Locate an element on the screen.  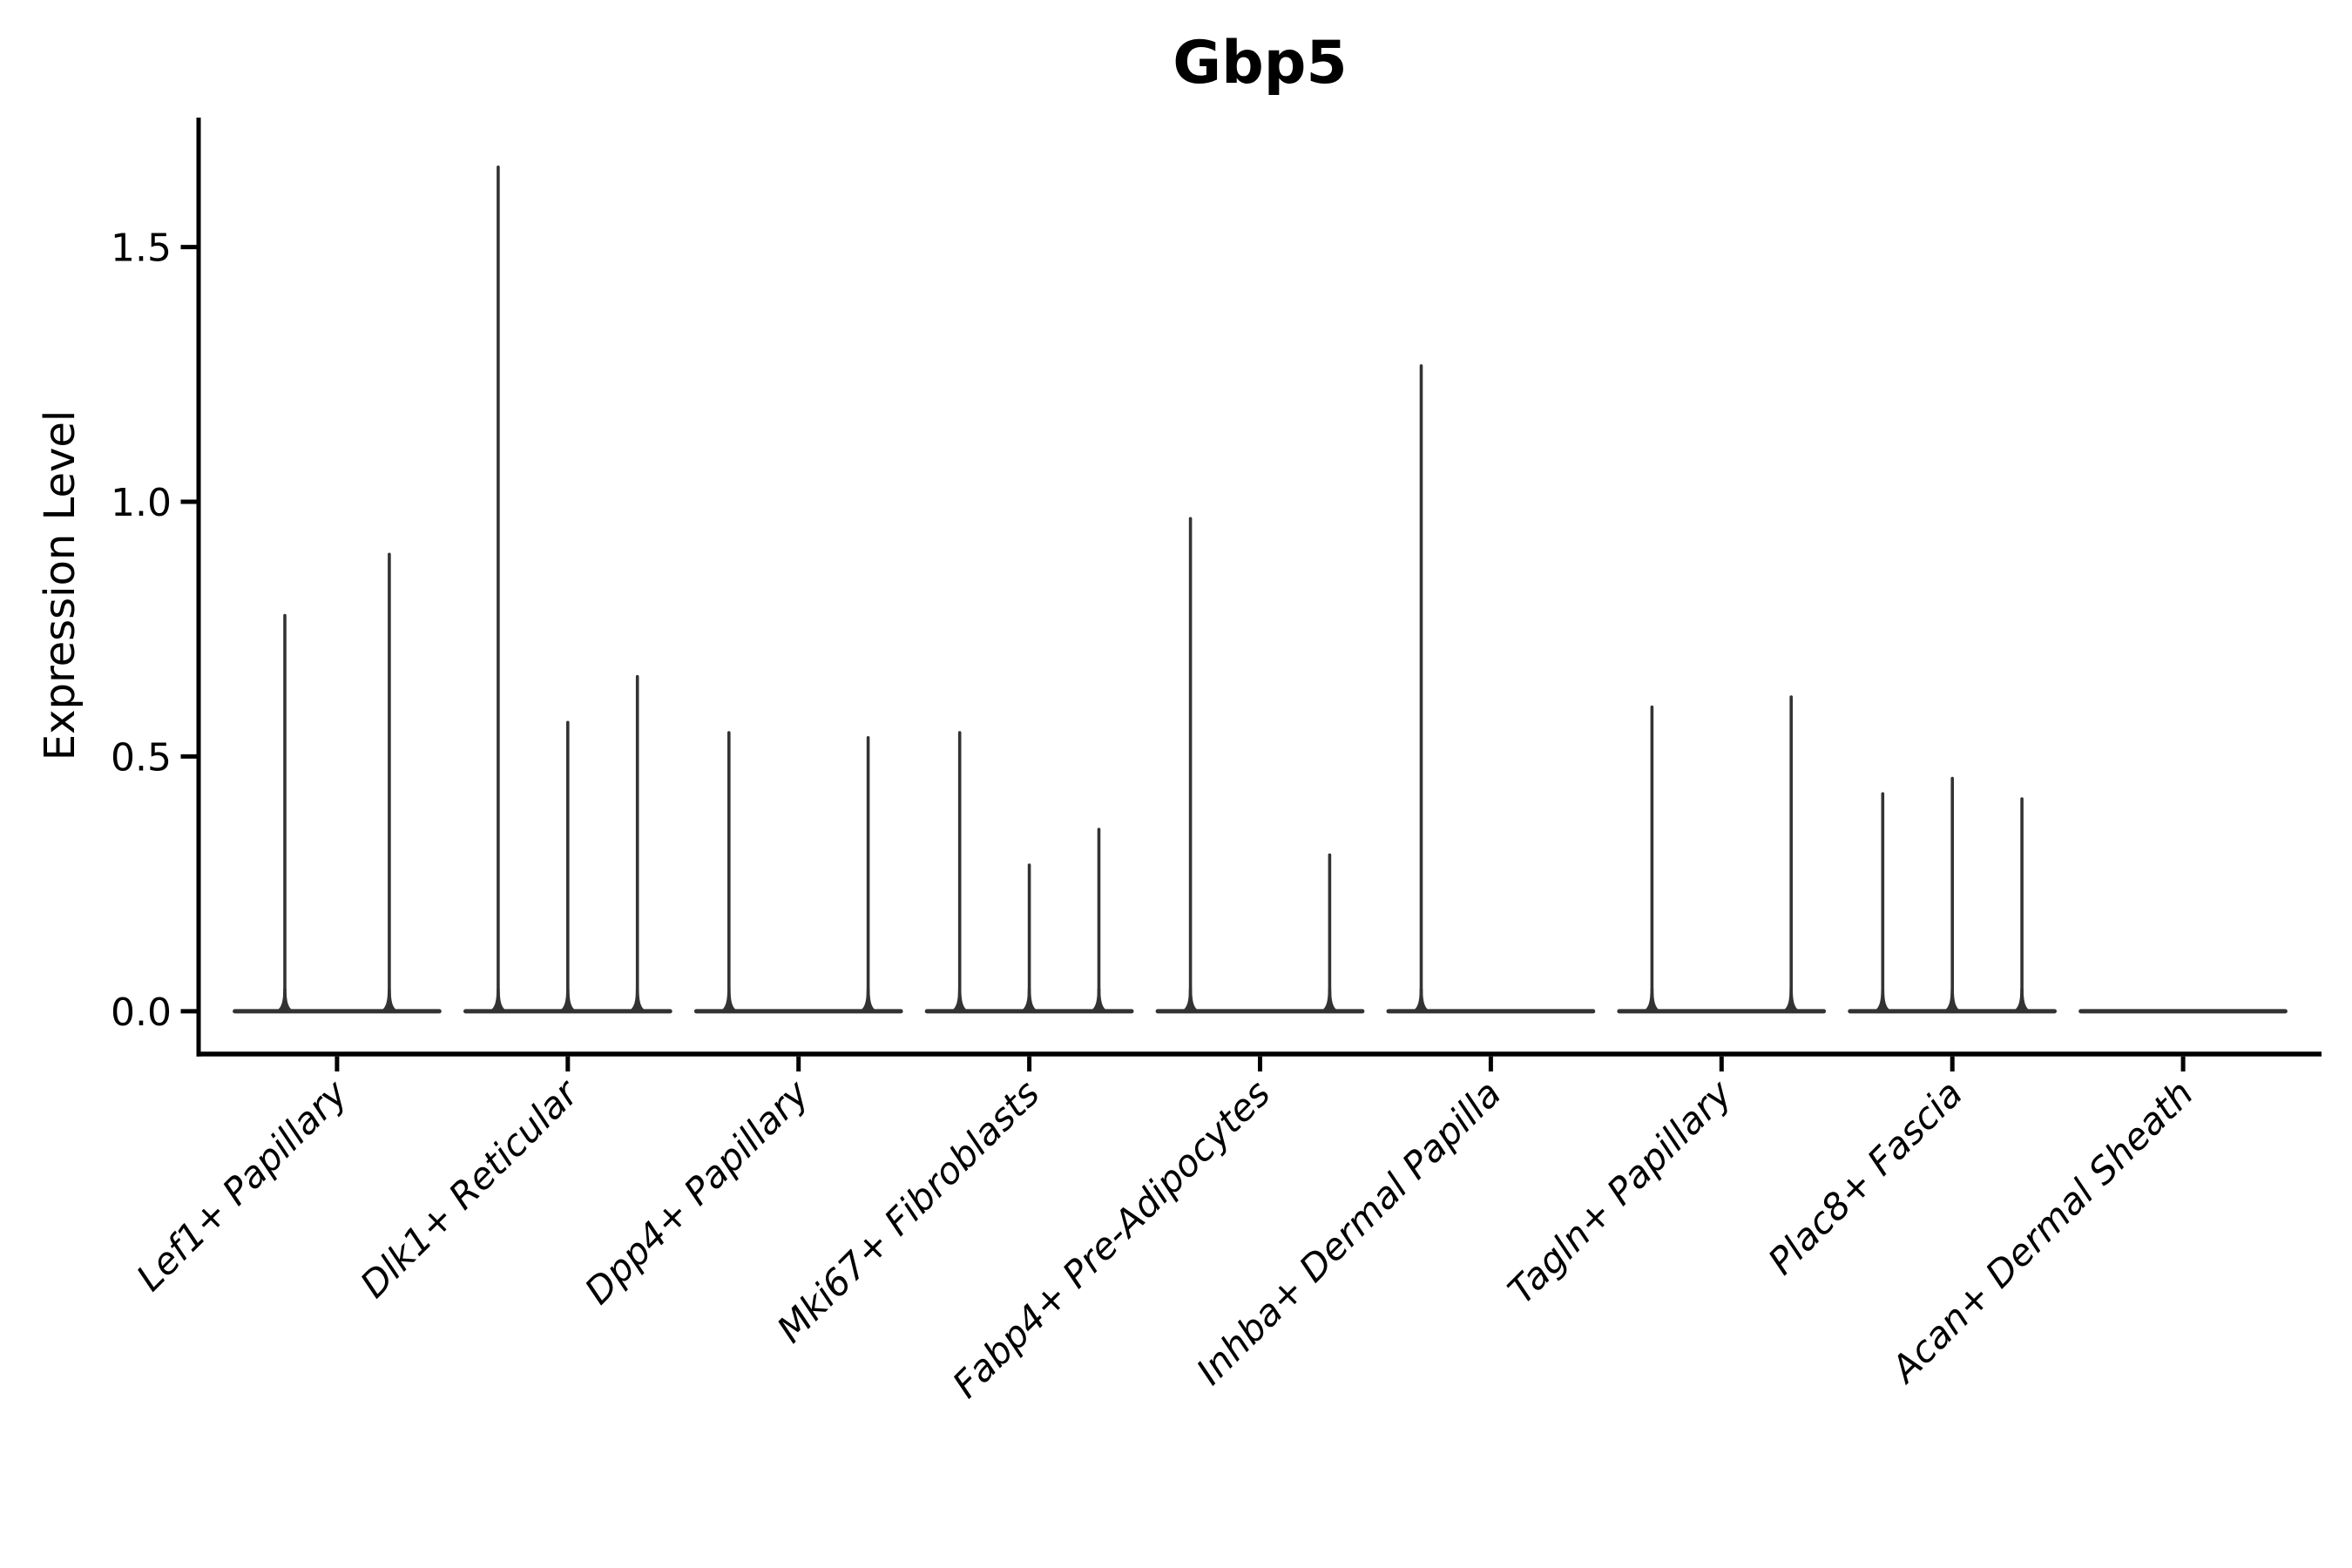
x-tick-label: Lef1+ Papillary is located at coordinates (242, 1185).